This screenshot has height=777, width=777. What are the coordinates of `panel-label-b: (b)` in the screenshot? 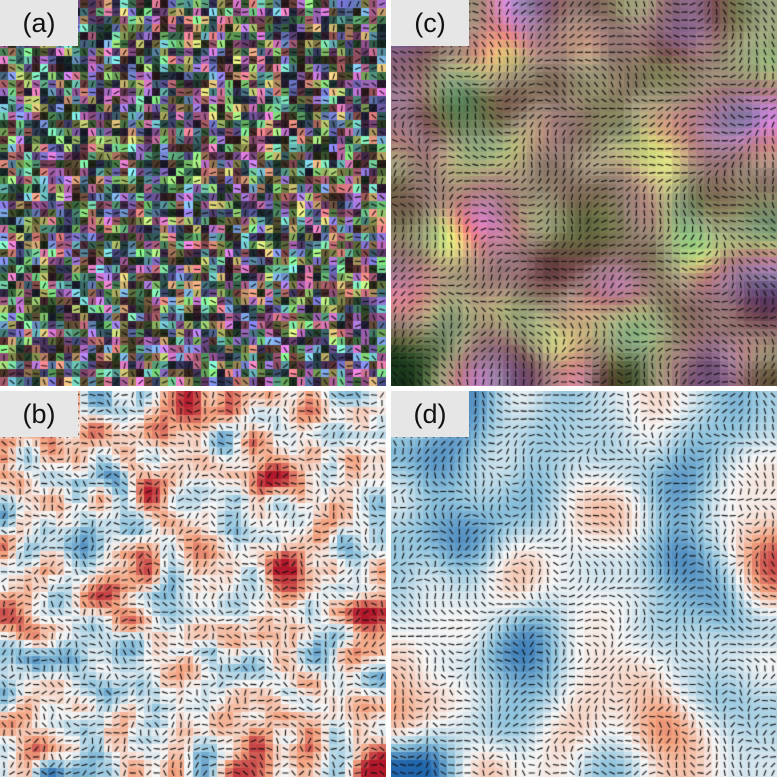 It's located at (39, 414).